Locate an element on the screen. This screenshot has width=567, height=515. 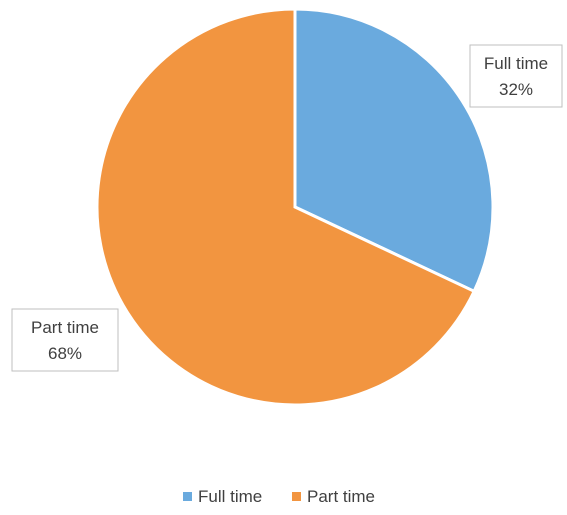
legend: Full time Part time is located at coordinates (279, 496).